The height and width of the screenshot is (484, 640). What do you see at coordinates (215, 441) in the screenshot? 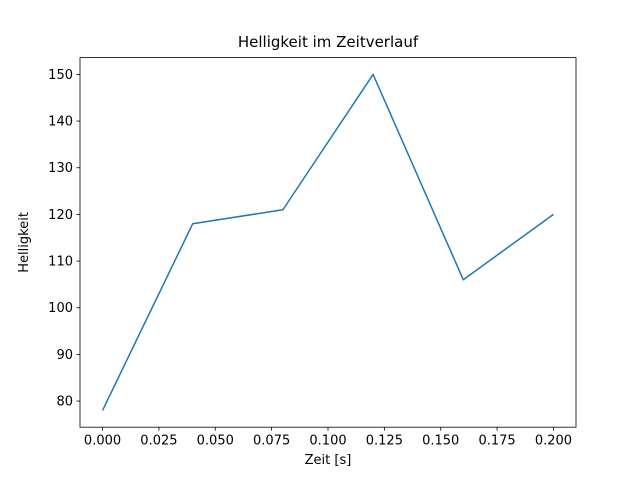
I see `x-tick-label: 0.050` at bounding box center [215, 441].